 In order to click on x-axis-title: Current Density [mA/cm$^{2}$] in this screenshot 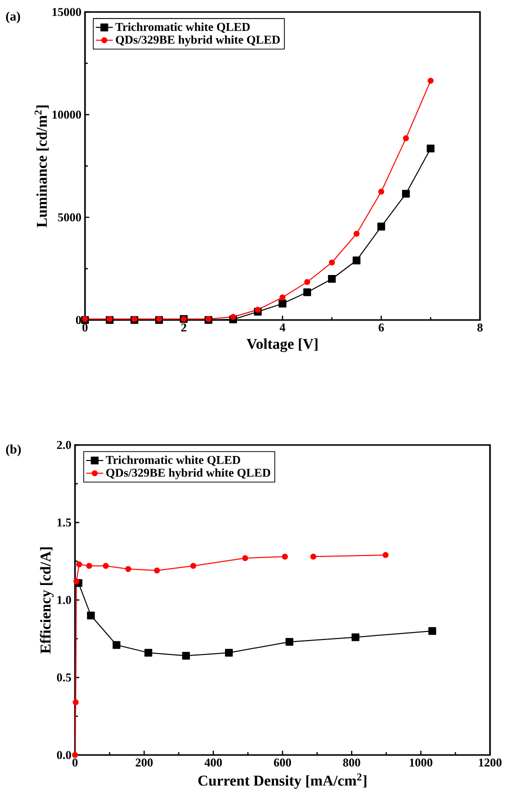, I will do `click(282, 781)`.